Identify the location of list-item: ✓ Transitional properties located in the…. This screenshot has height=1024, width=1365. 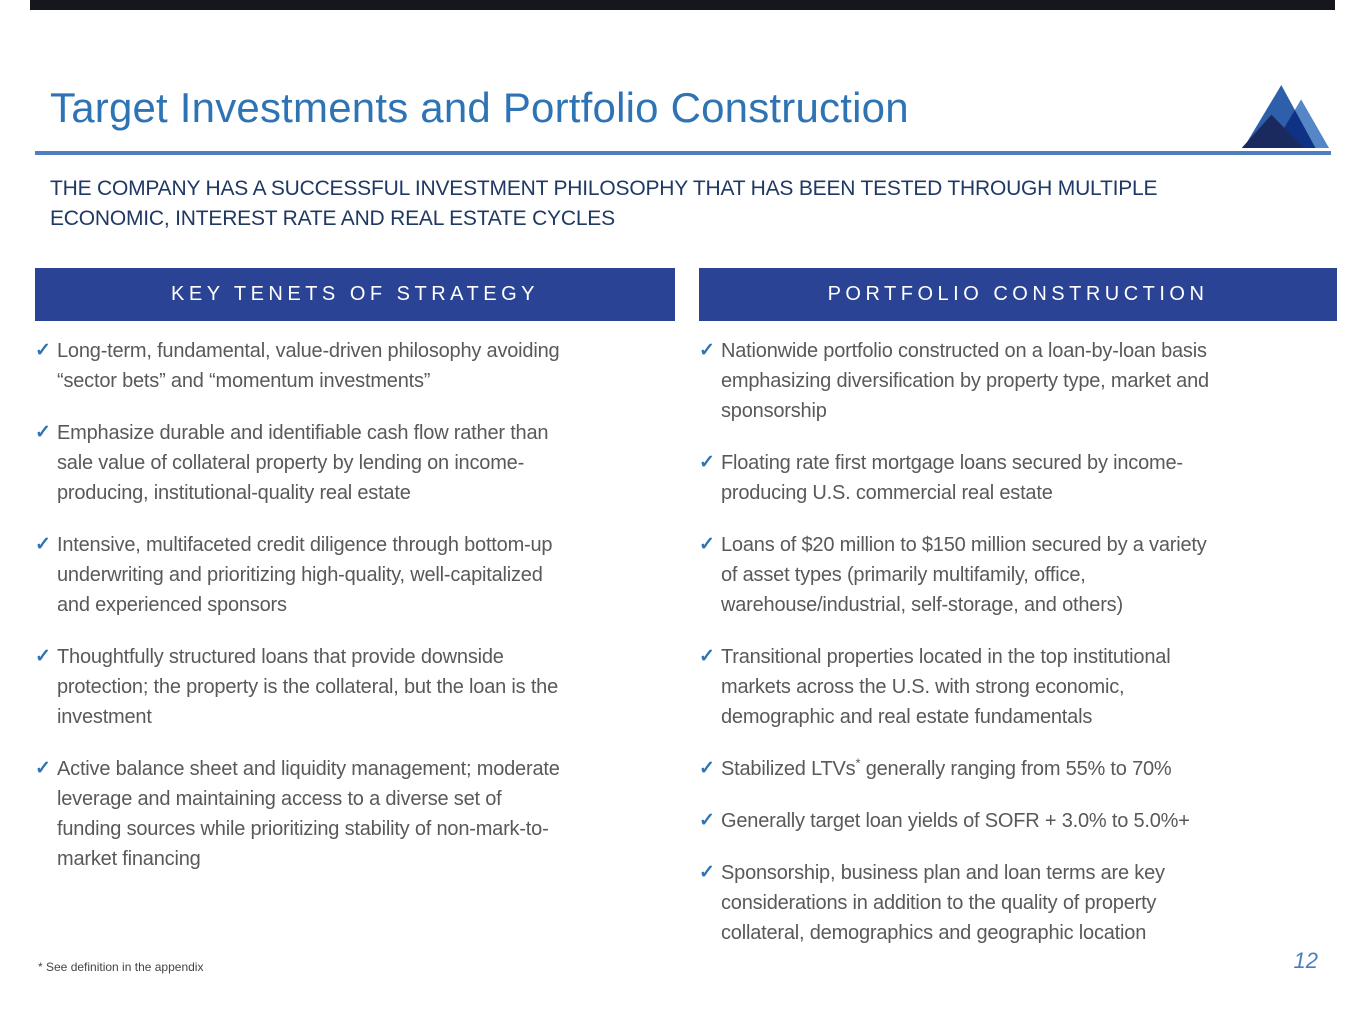
(1018, 687).